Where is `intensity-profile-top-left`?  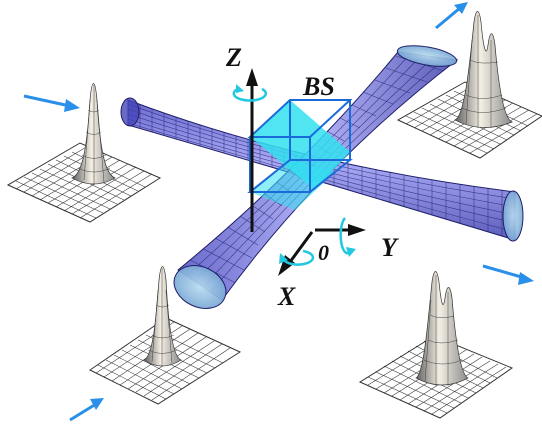
intensity-profile-top-left is located at coordinates (84, 153).